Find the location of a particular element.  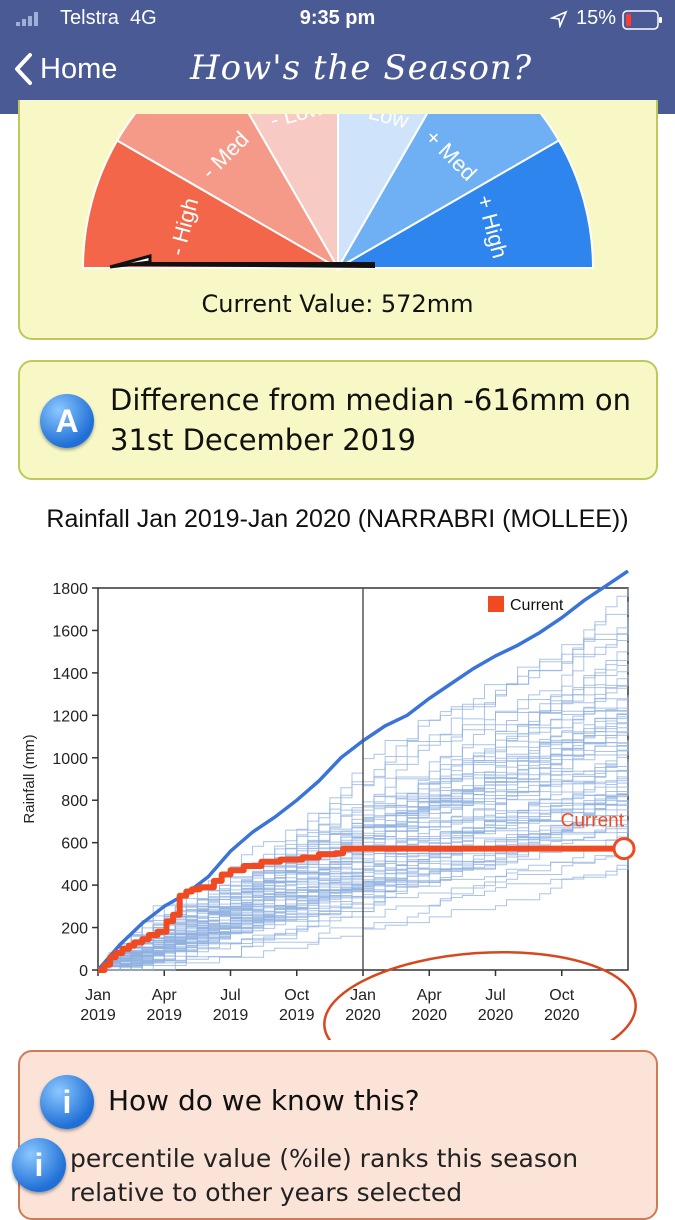

y-tick-label: 0 is located at coordinates (83, 971).